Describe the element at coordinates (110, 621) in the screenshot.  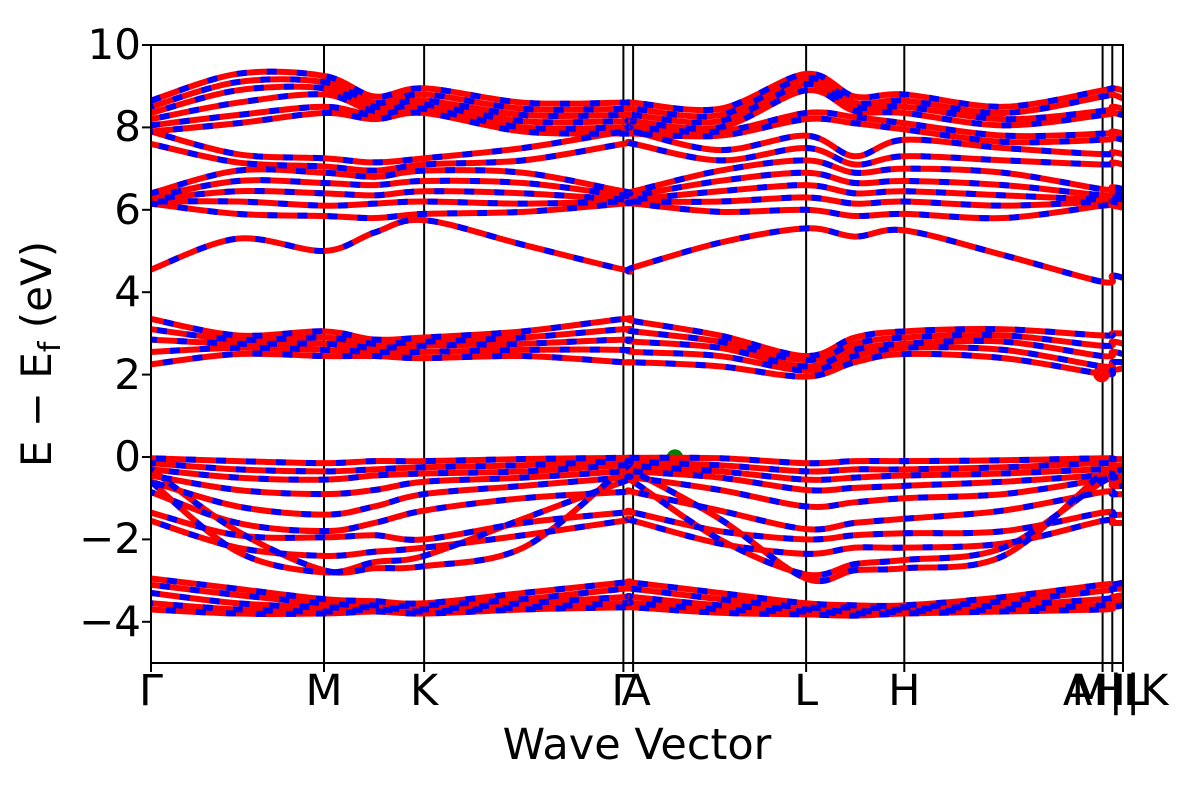
I see `y-tick-label: −4` at that location.